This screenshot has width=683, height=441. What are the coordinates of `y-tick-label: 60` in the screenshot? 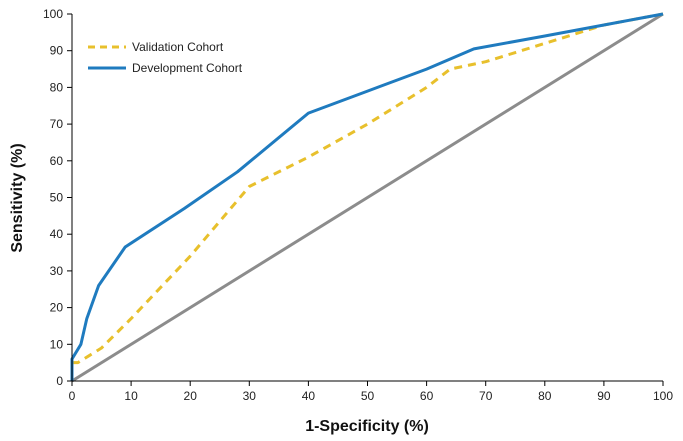 It's located at (57, 161).